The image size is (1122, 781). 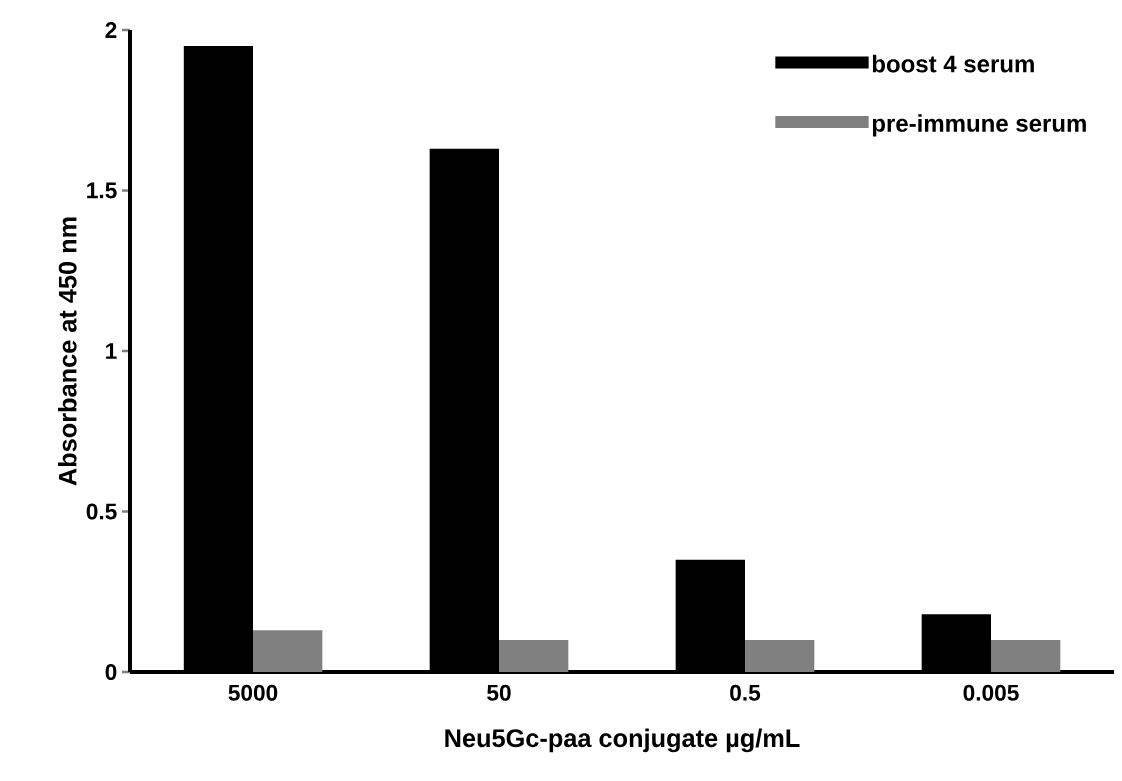 What do you see at coordinates (111, 30) in the screenshot?
I see `y-tick-label: 2` at bounding box center [111, 30].